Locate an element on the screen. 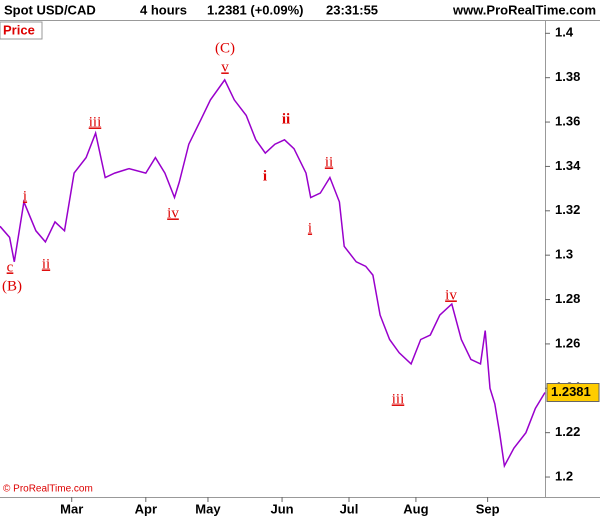 Image resolution: width=600 pixels, height=524 pixels. interval: 4 hours is located at coordinates (163, 9).